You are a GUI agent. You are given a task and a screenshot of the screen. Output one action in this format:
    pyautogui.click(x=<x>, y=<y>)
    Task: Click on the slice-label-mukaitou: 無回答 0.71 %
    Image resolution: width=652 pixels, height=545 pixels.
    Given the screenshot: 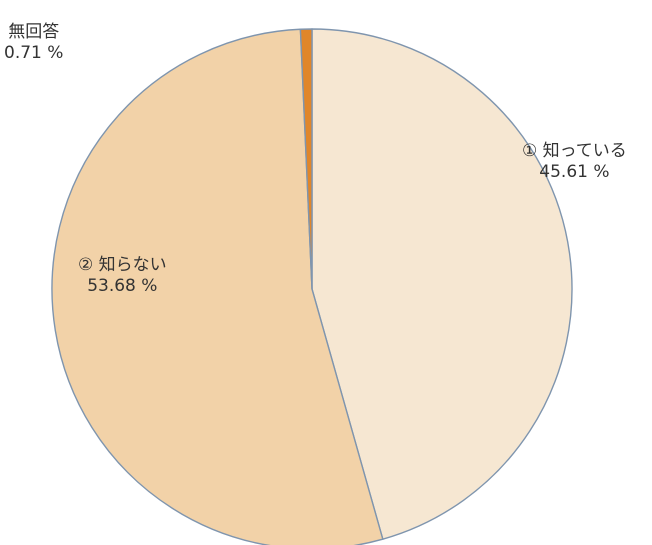 What is the action you would take?
    pyautogui.click(x=33, y=43)
    